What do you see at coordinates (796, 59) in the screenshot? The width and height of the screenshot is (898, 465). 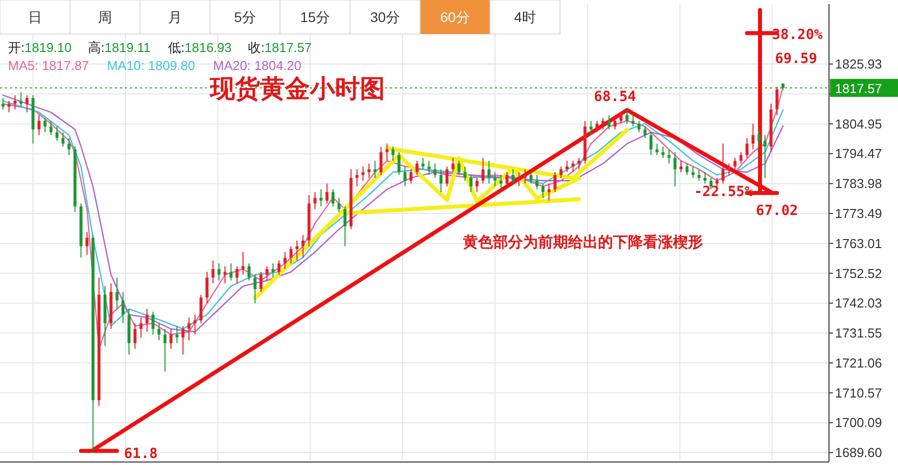 I see `annotation: 69.59` at bounding box center [796, 59].